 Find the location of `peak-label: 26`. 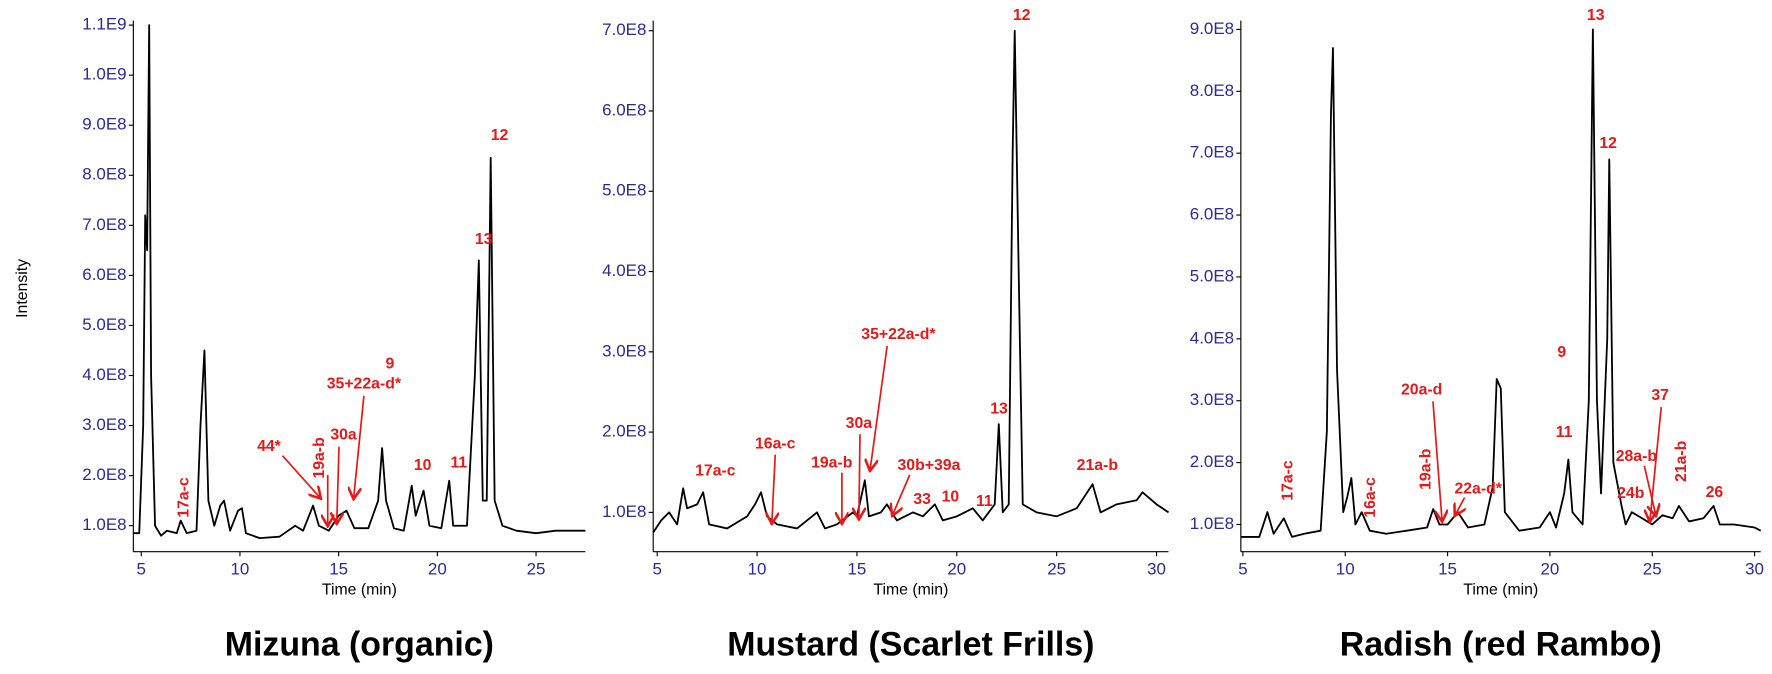

peak-label: 26 is located at coordinates (1715, 492).